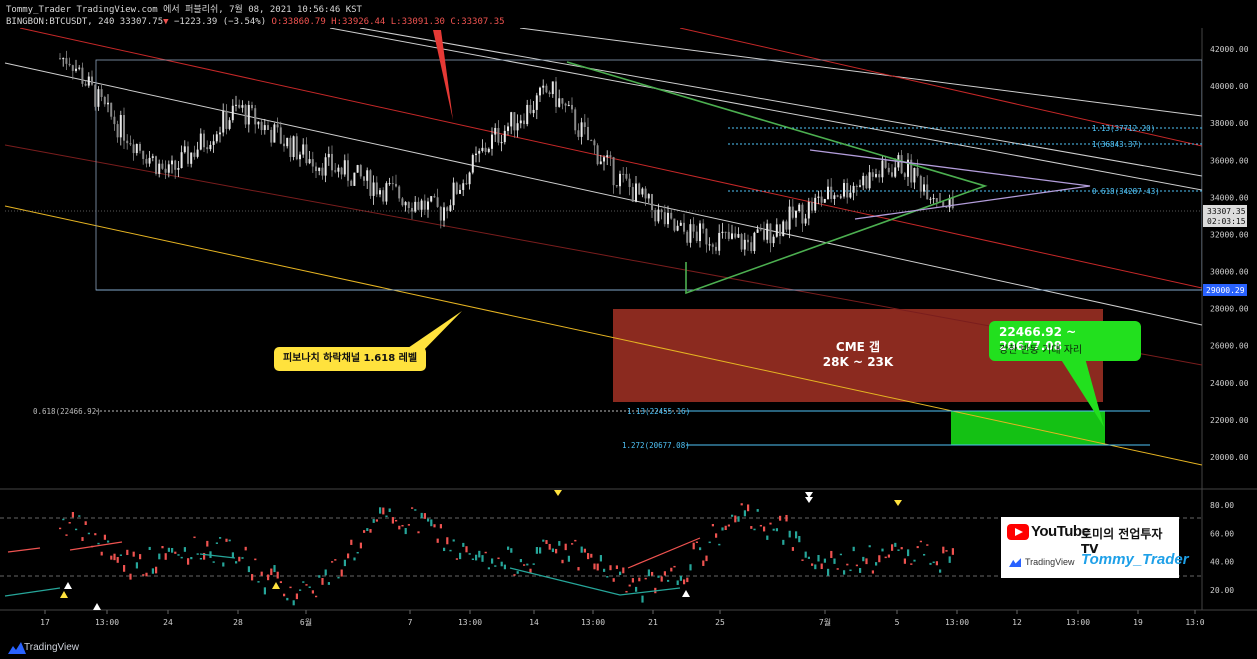 Image resolution: width=1257 pixels, height=659 pixels. What do you see at coordinates (1225, 290) in the screenshot?
I see `support-price-value: 29000.29` at bounding box center [1225, 290].